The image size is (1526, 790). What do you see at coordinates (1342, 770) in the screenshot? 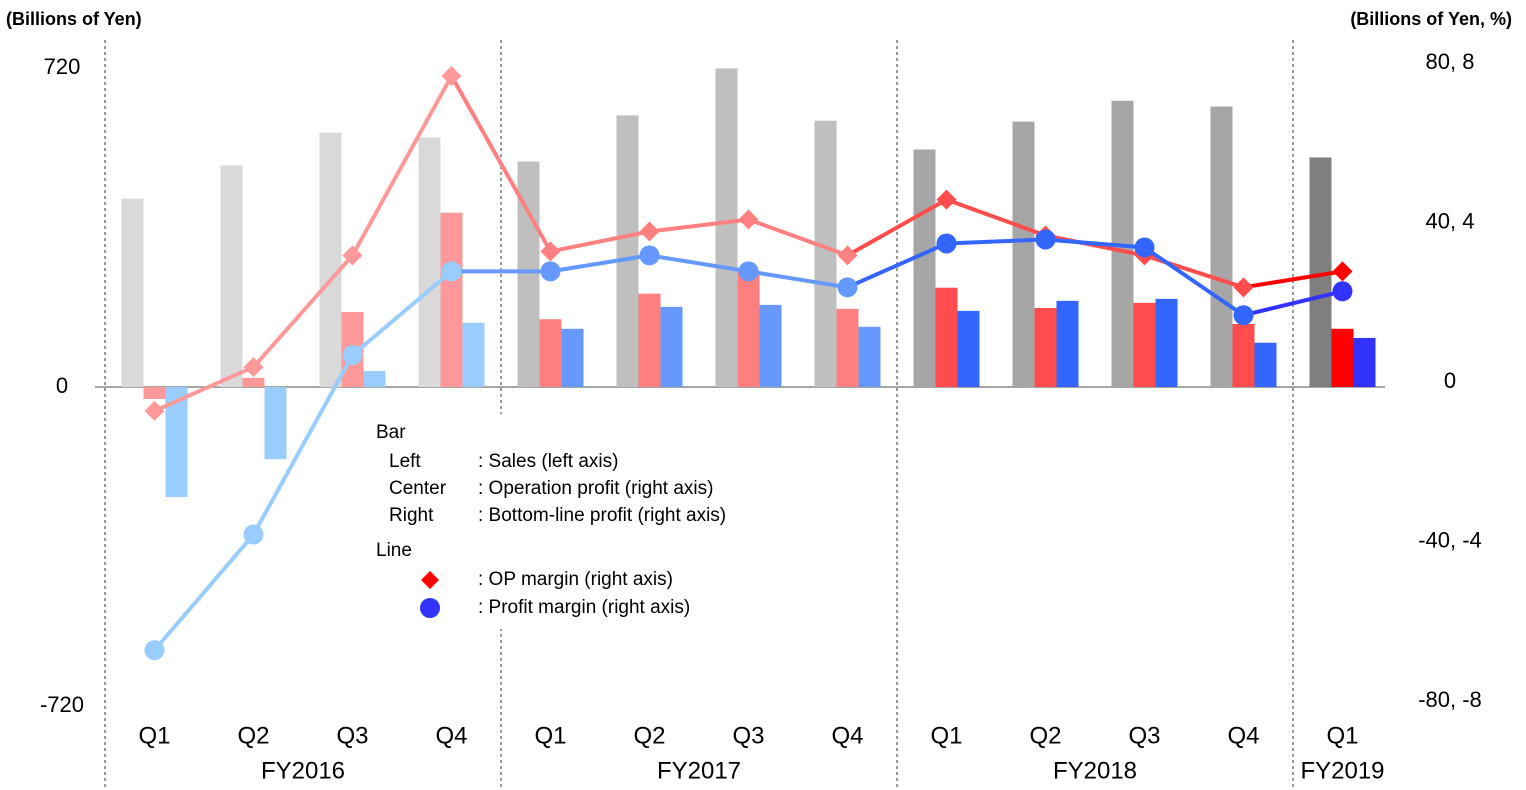
I see `group-label: FY2019` at bounding box center [1342, 770].